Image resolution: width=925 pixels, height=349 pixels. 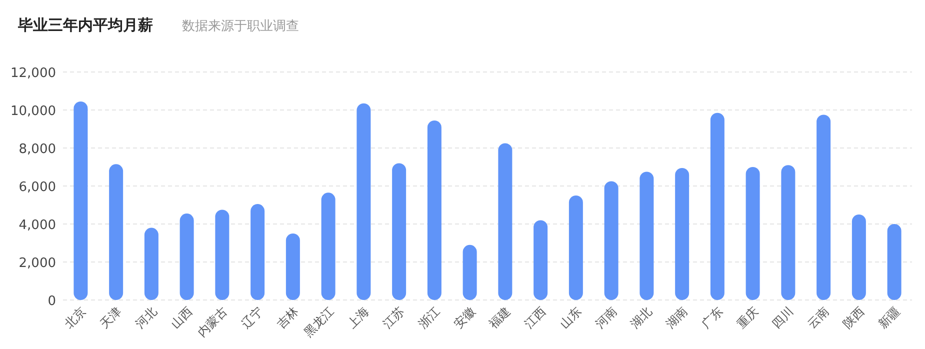 What do you see at coordinates (429, 318) in the screenshot?
I see `x-tick-label: 浙江` at bounding box center [429, 318].